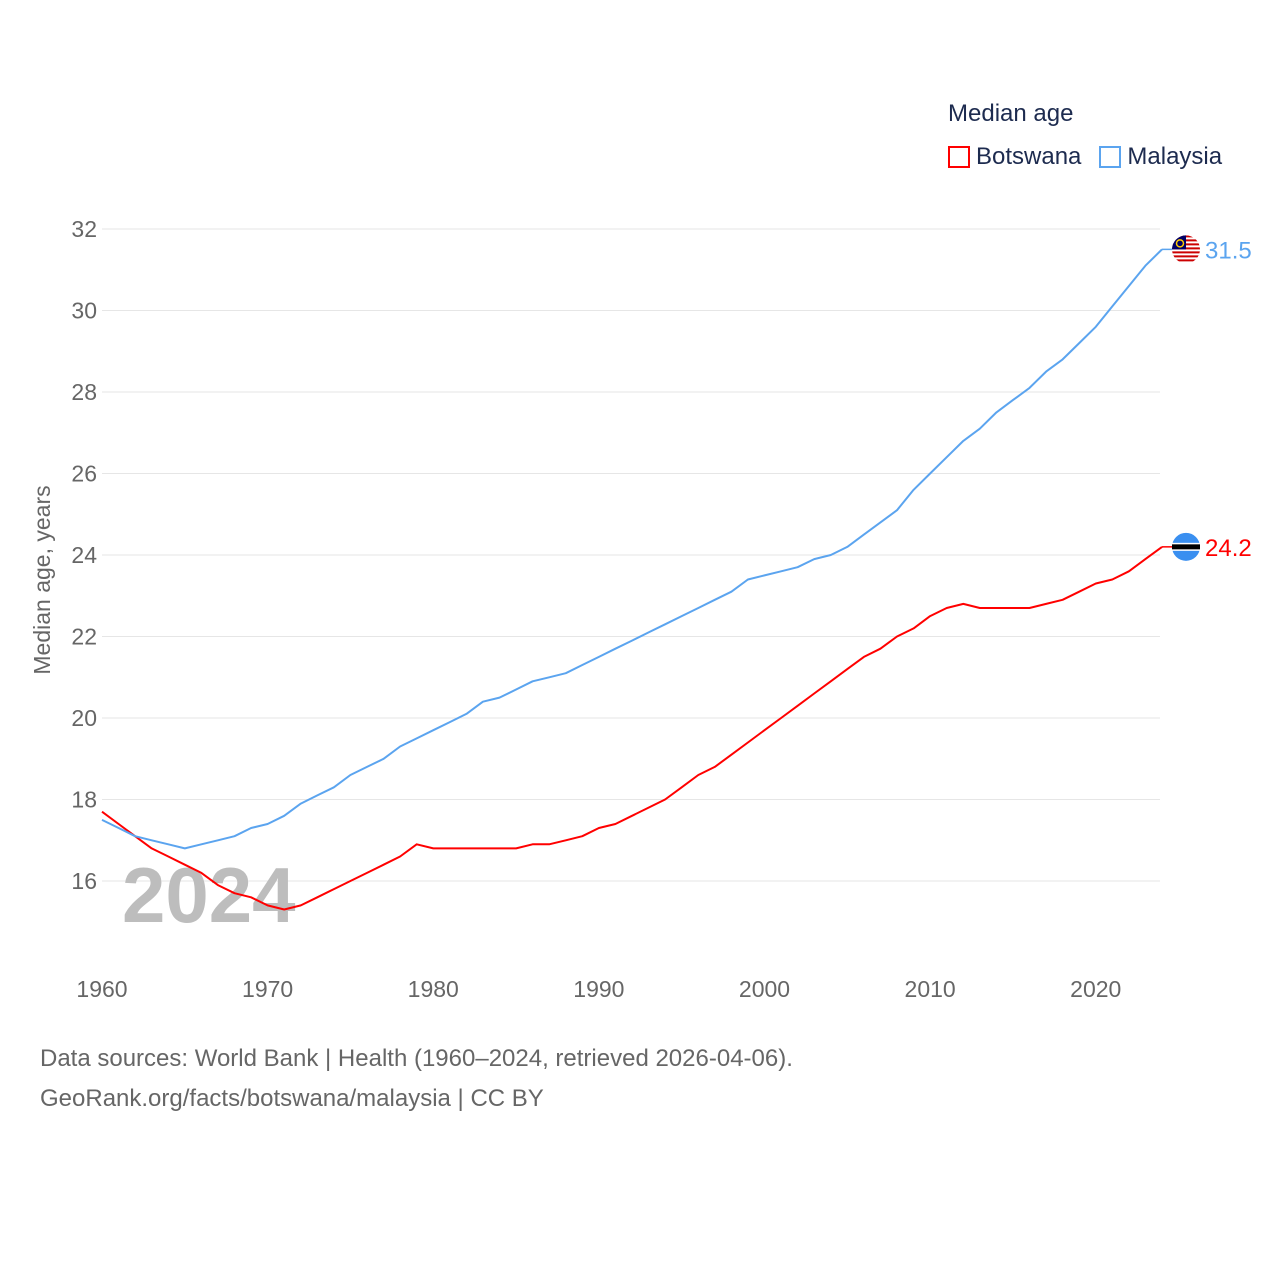 The image size is (1280, 1280). Describe the element at coordinates (433, 989) in the screenshot. I see `x-tick-label: 1980` at that location.